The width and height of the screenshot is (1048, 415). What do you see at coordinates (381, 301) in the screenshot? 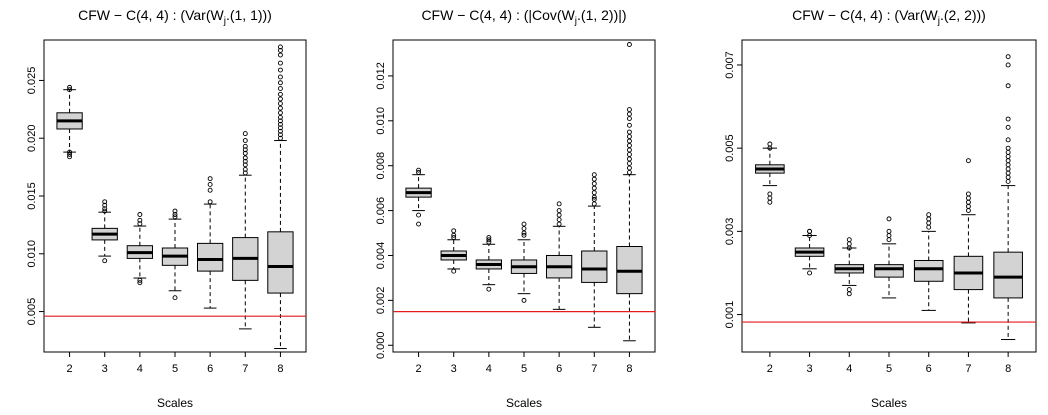
I see `y-tick-label: 0.002` at bounding box center [381, 301].